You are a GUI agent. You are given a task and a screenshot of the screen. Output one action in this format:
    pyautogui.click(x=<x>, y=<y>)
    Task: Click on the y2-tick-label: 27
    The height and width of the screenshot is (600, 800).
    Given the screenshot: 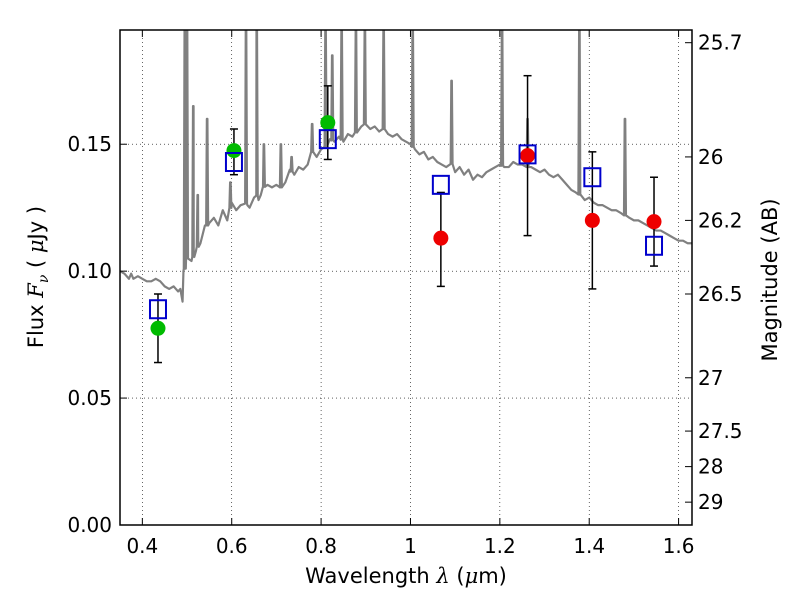 What is the action you would take?
    pyautogui.click(x=710, y=378)
    